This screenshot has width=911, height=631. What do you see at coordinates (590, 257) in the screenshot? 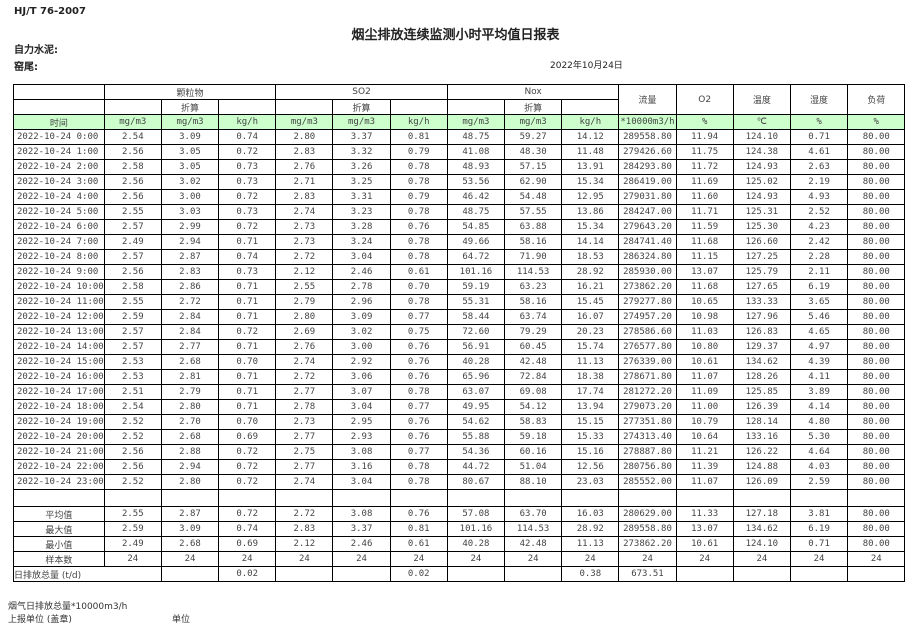
I see `value-cell: 18.53` at bounding box center [590, 257].